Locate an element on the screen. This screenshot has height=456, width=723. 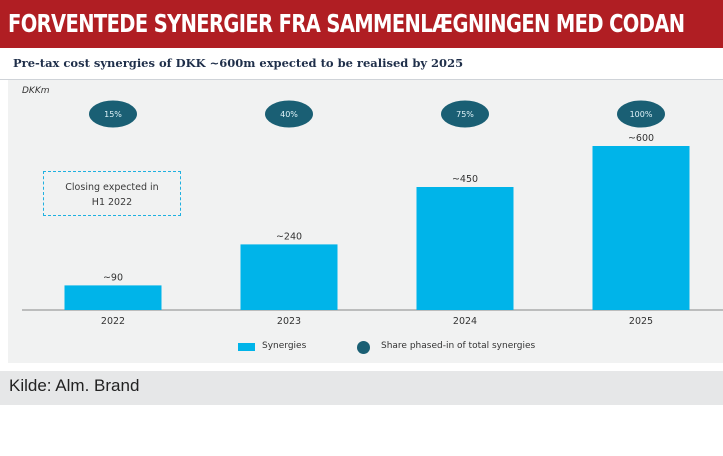
share-percent-label: 15% is located at coordinates (113, 114).